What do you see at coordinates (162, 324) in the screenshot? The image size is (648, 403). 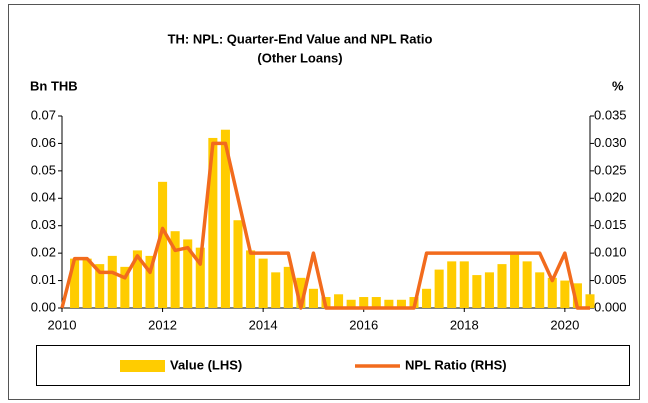 I see `x-tick-label: 2012` at bounding box center [162, 324].